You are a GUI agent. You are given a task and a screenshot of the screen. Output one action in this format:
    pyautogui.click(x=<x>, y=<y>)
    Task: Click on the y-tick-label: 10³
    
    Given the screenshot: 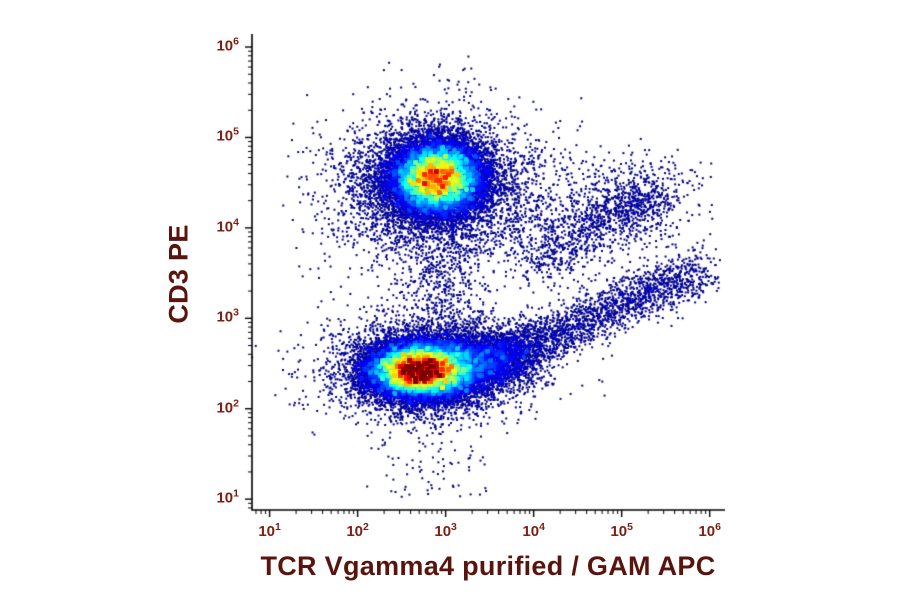 What is the action you would take?
    pyautogui.click(x=227, y=316)
    